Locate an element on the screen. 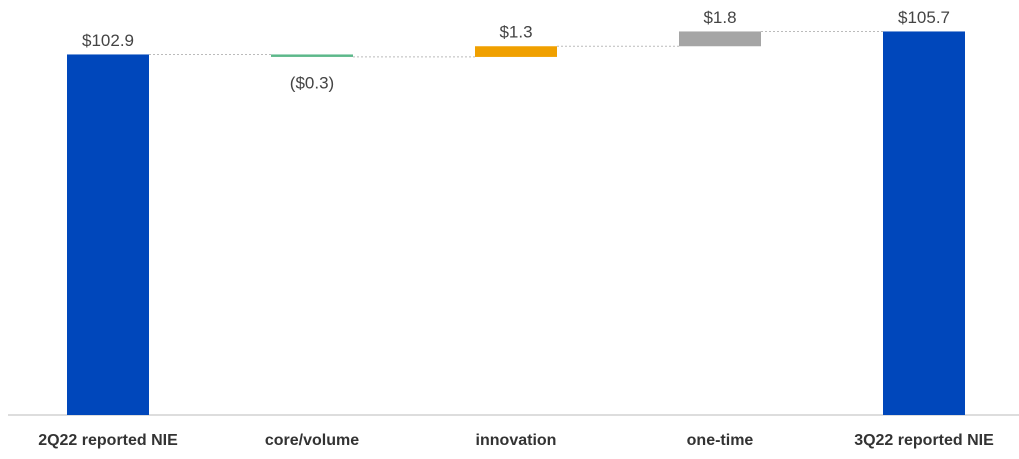 This screenshot has width=1019, height=459. value-label: $105.7 is located at coordinates (924, 17).